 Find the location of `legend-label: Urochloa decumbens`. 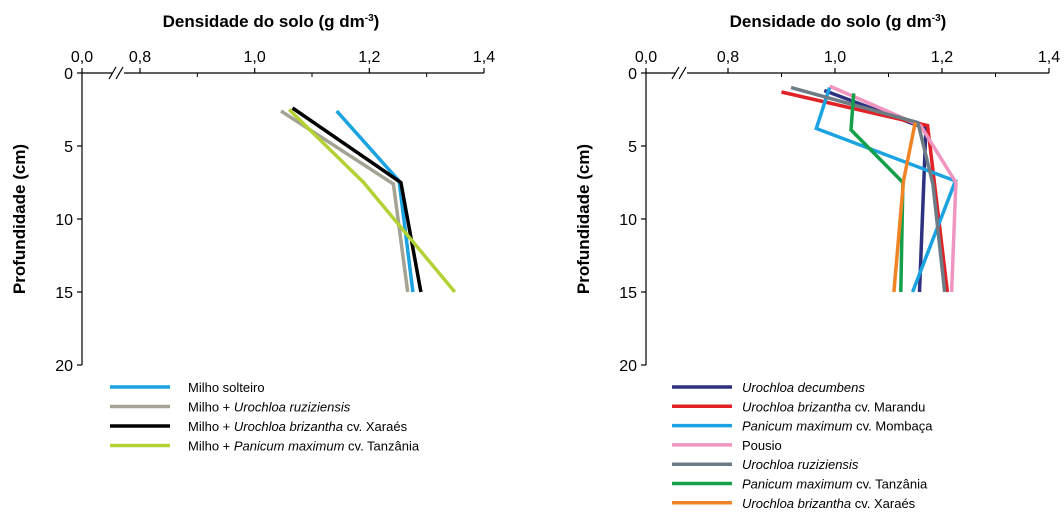

legend-label: Urochloa decumbens is located at coordinates (803, 387).